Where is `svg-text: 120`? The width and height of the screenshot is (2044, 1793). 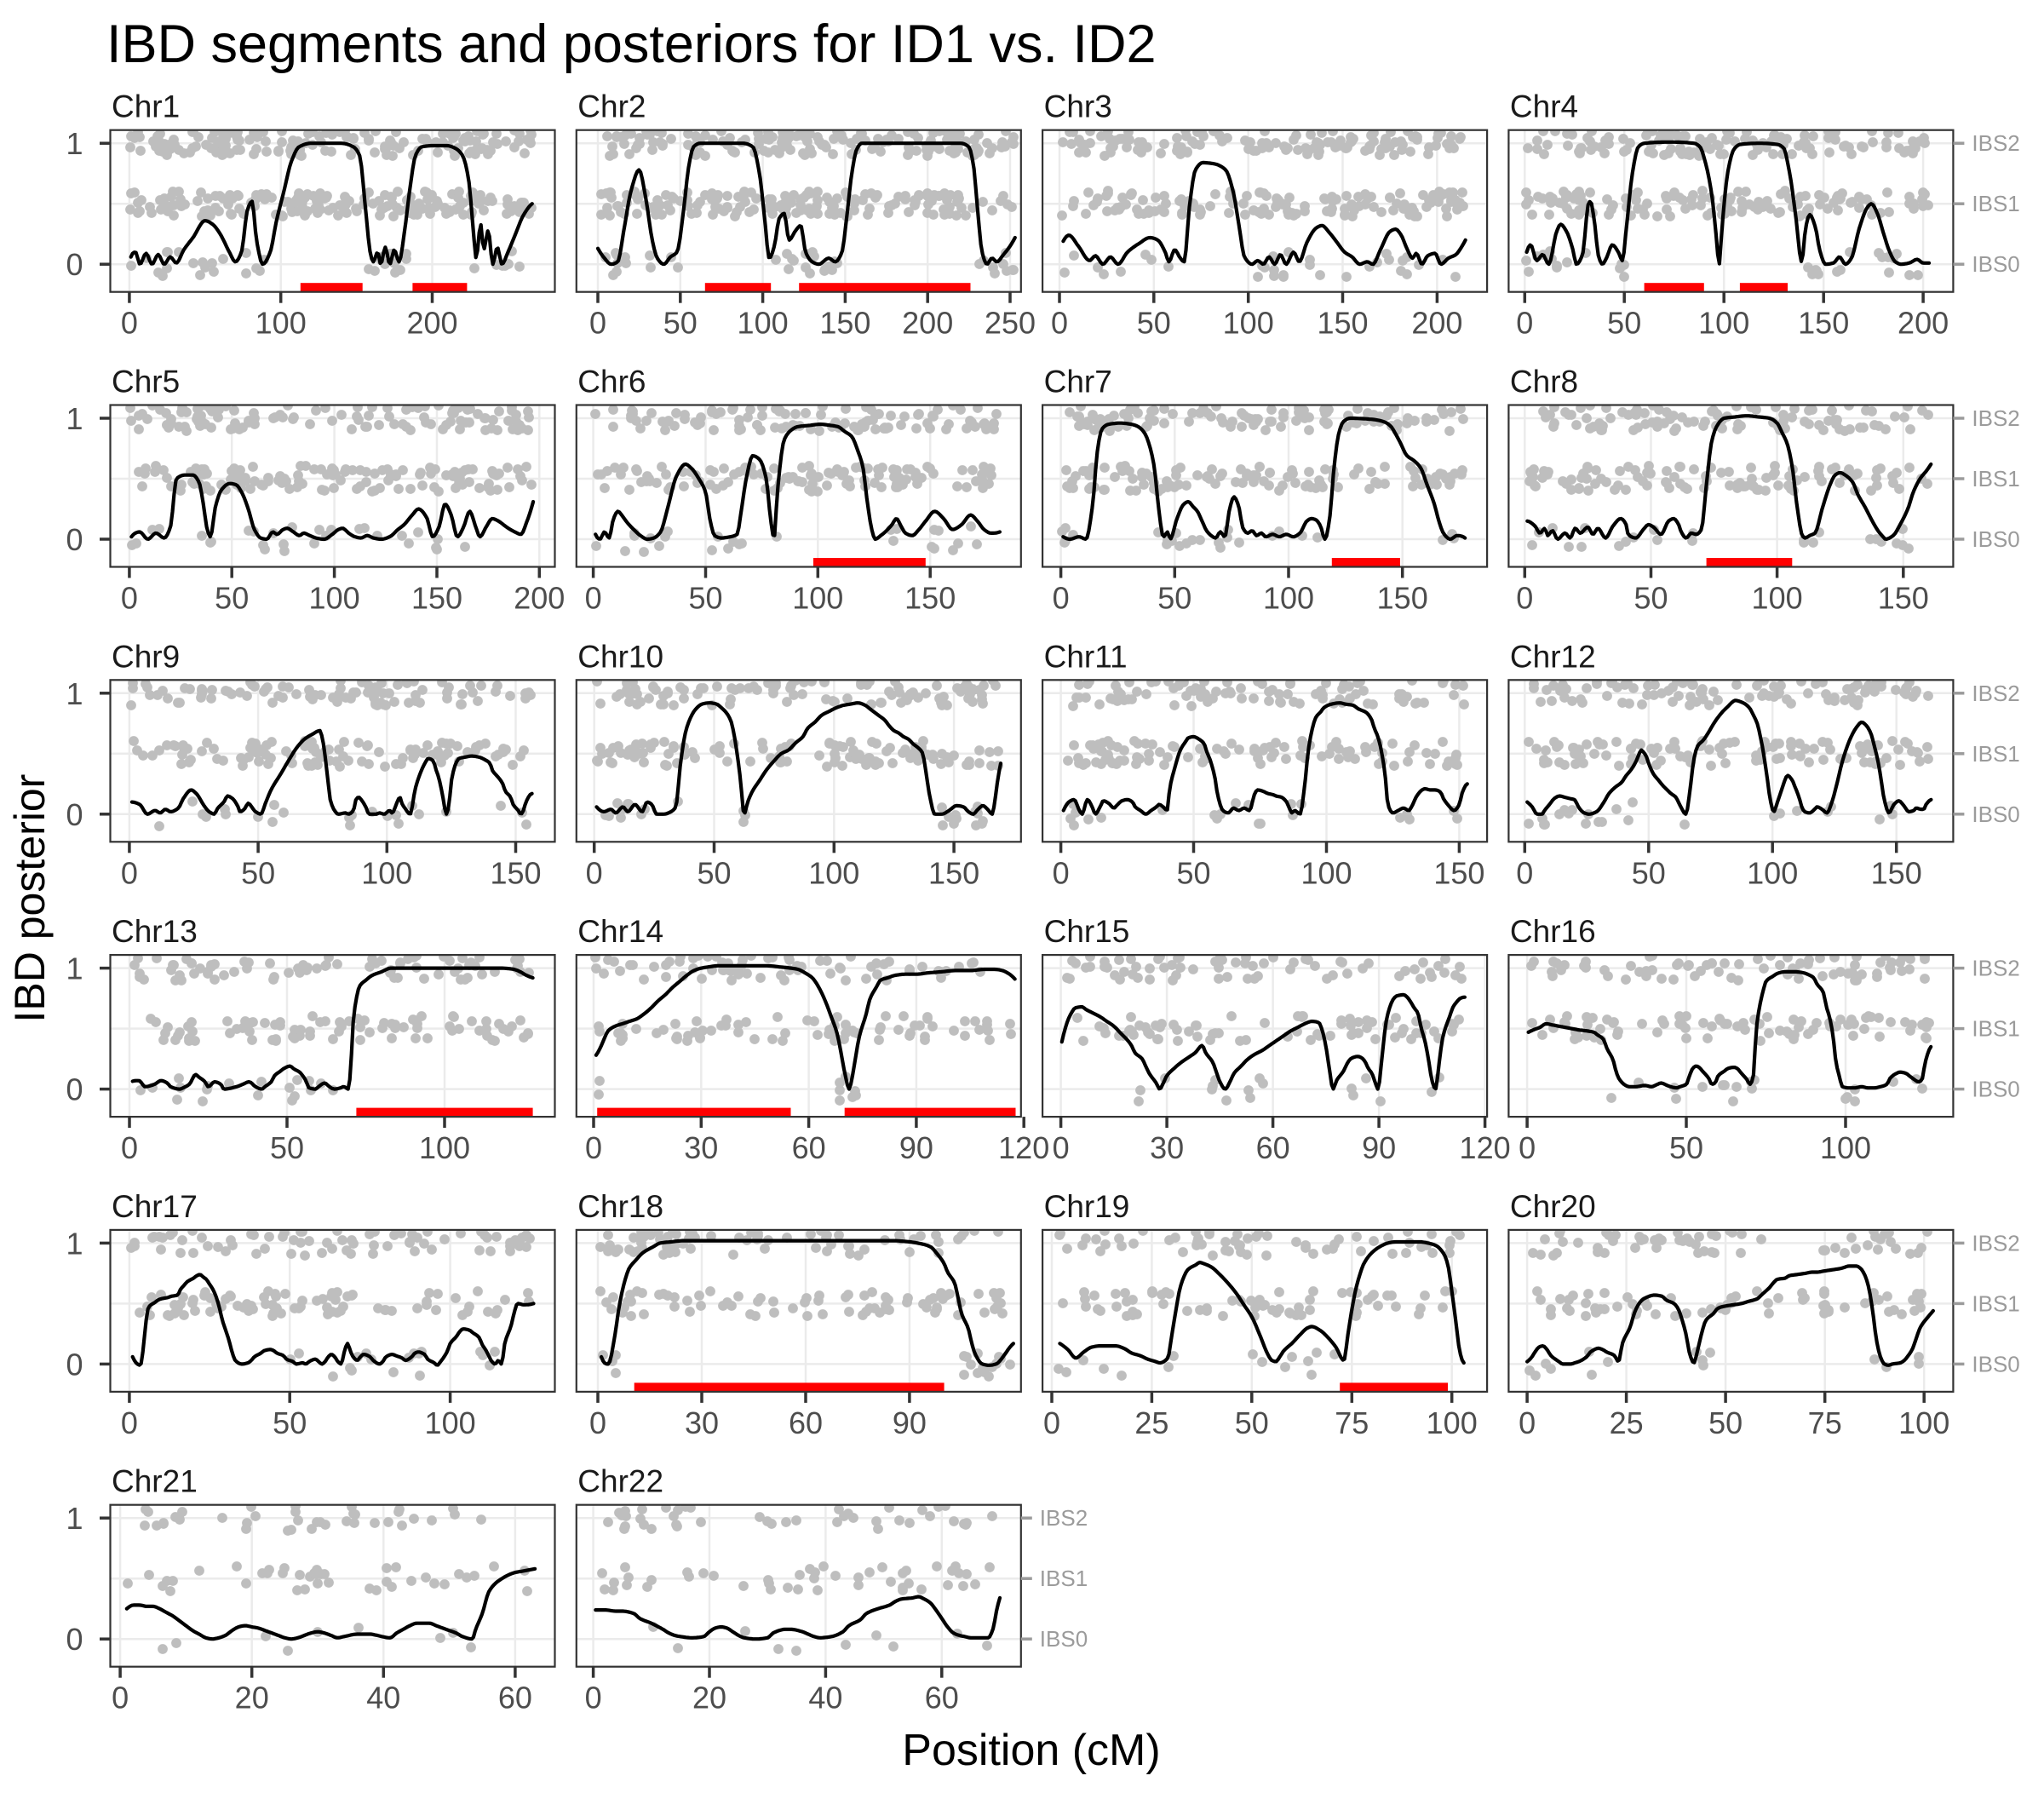
svg-text: 120 is located at coordinates (1485, 1147).